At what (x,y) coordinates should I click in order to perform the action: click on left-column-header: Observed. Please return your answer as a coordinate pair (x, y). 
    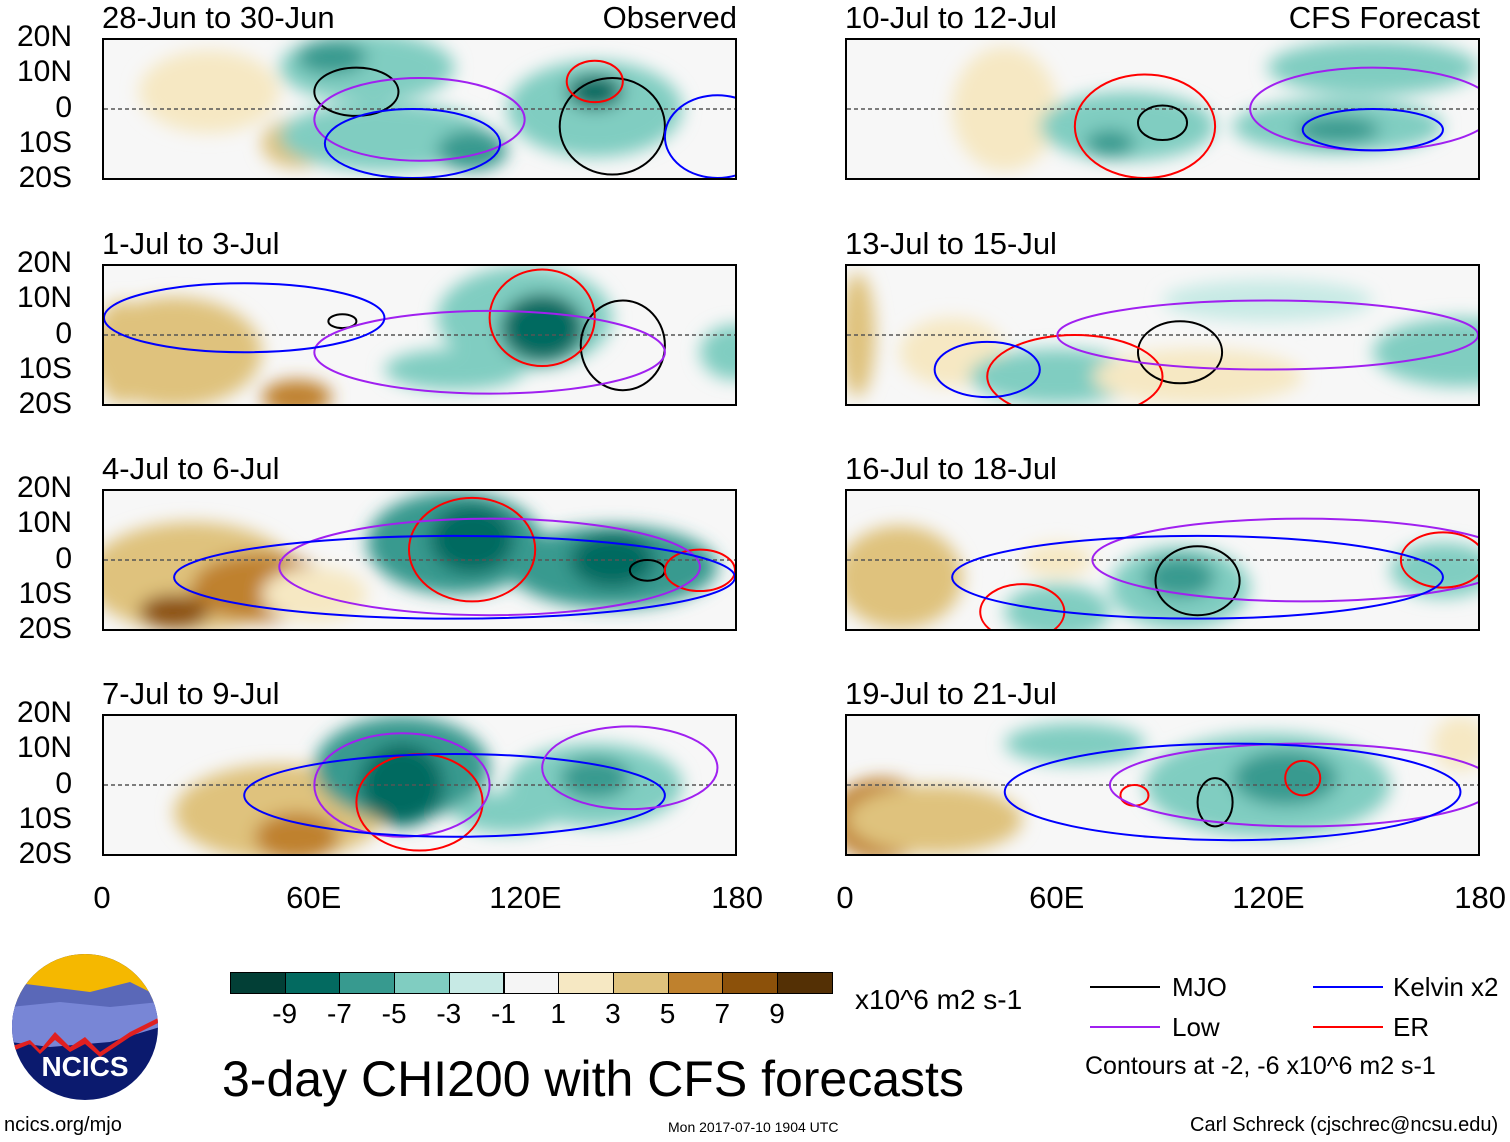
    Looking at the image, I should click on (669, 17).